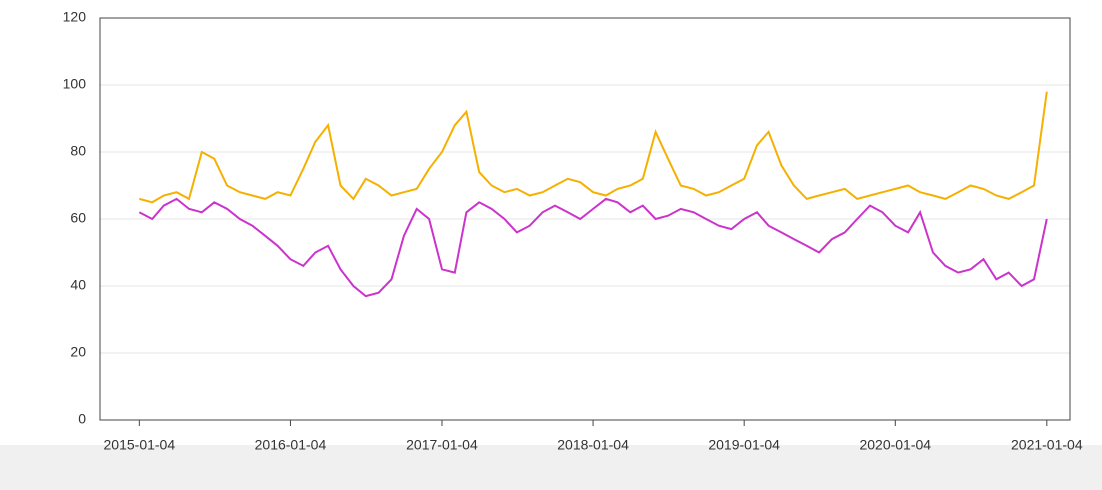 Image resolution: width=1102 pixels, height=490 pixels. Describe the element at coordinates (1047, 445) in the screenshot. I see `x-tick-label: 2021-01-04` at that location.